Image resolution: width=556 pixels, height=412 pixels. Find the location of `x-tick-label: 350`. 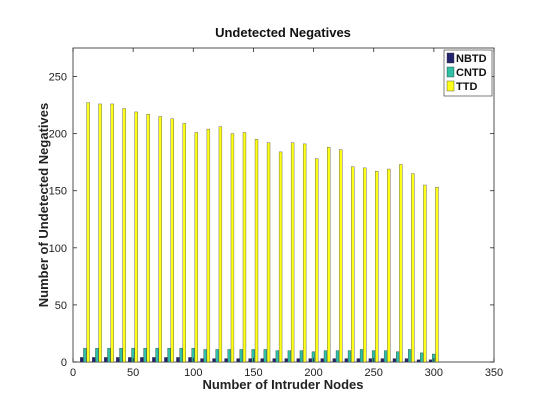

x-tick-label: 350 is located at coordinates (494, 373).